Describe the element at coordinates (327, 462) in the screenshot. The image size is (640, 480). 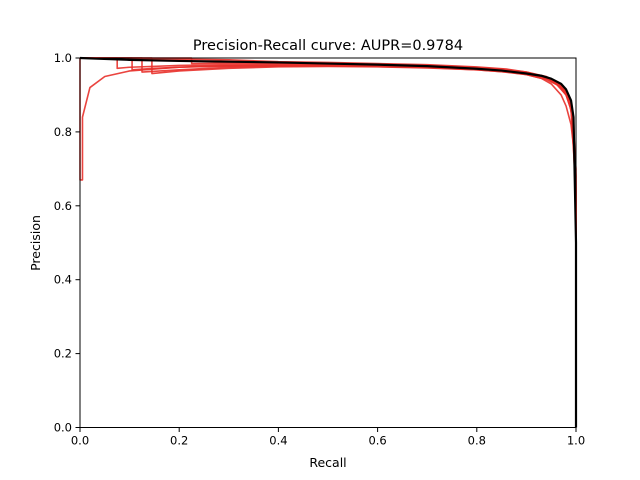
I see `x-axis-label: Recall` at that location.